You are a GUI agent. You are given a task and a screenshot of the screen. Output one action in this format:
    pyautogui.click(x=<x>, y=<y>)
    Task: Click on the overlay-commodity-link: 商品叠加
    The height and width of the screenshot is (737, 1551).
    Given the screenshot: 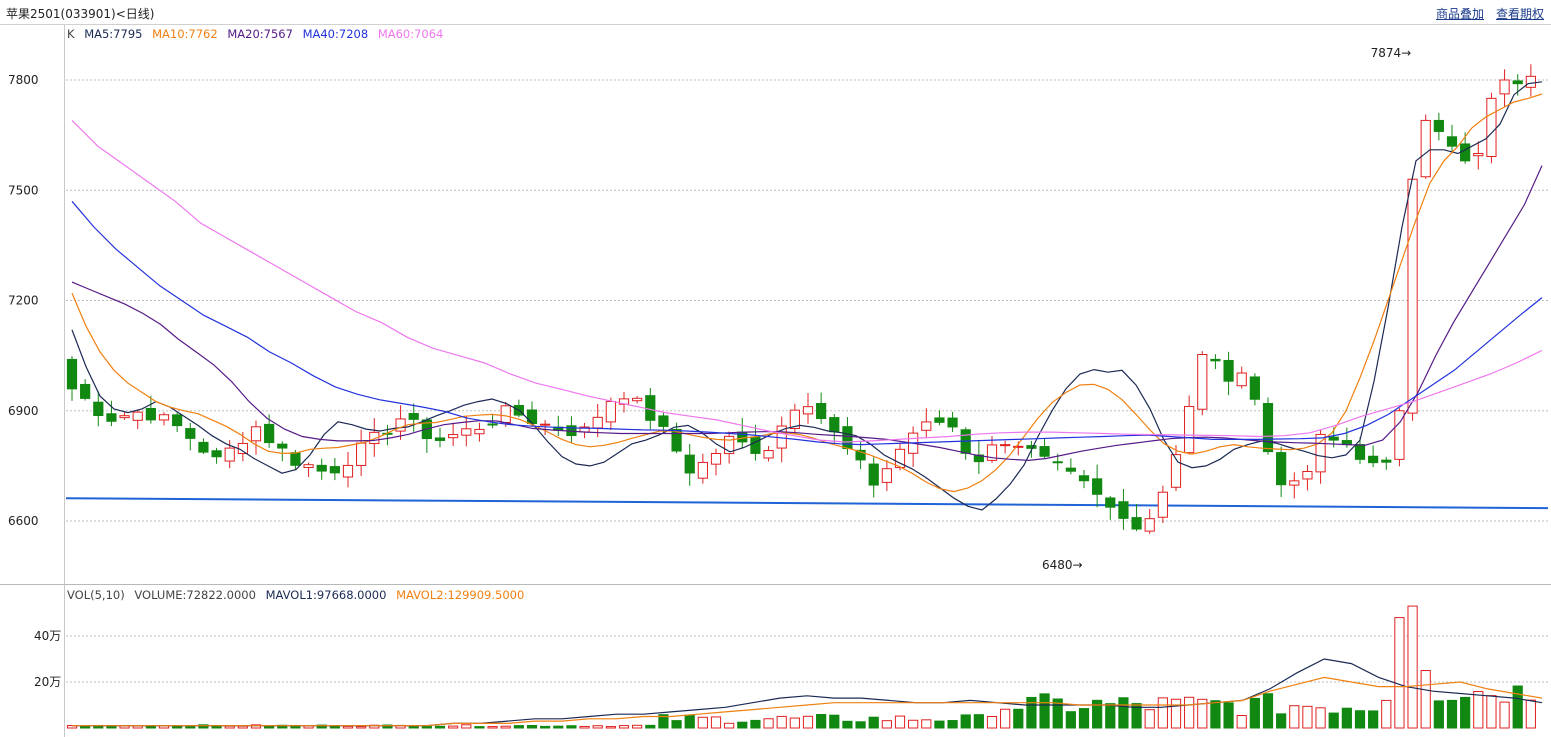 What is the action you would take?
    pyautogui.click(x=1460, y=14)
    